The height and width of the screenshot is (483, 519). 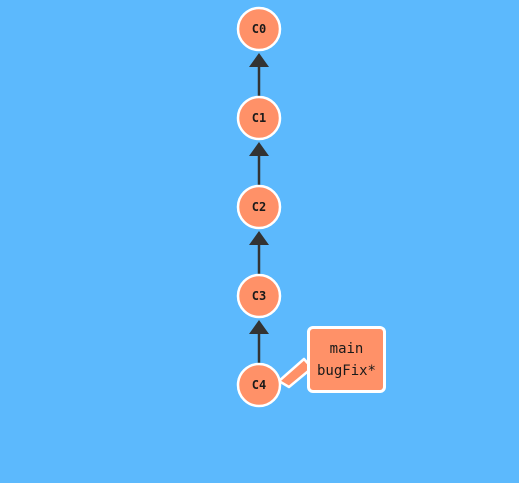 I want to click on branch-label: main bugFix*, so click(x=346, y=359).